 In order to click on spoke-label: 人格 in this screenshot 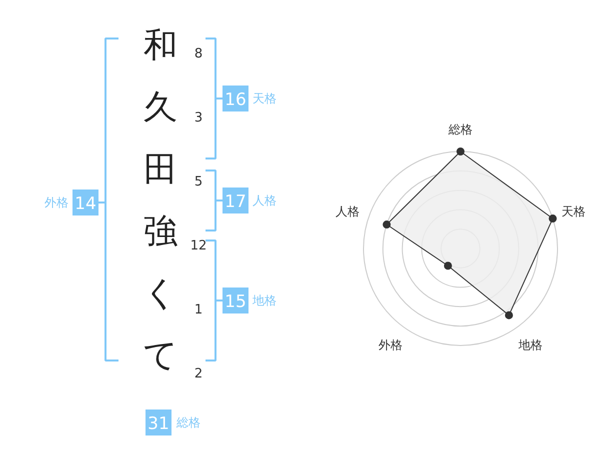, I will do `click(347, 211)`.